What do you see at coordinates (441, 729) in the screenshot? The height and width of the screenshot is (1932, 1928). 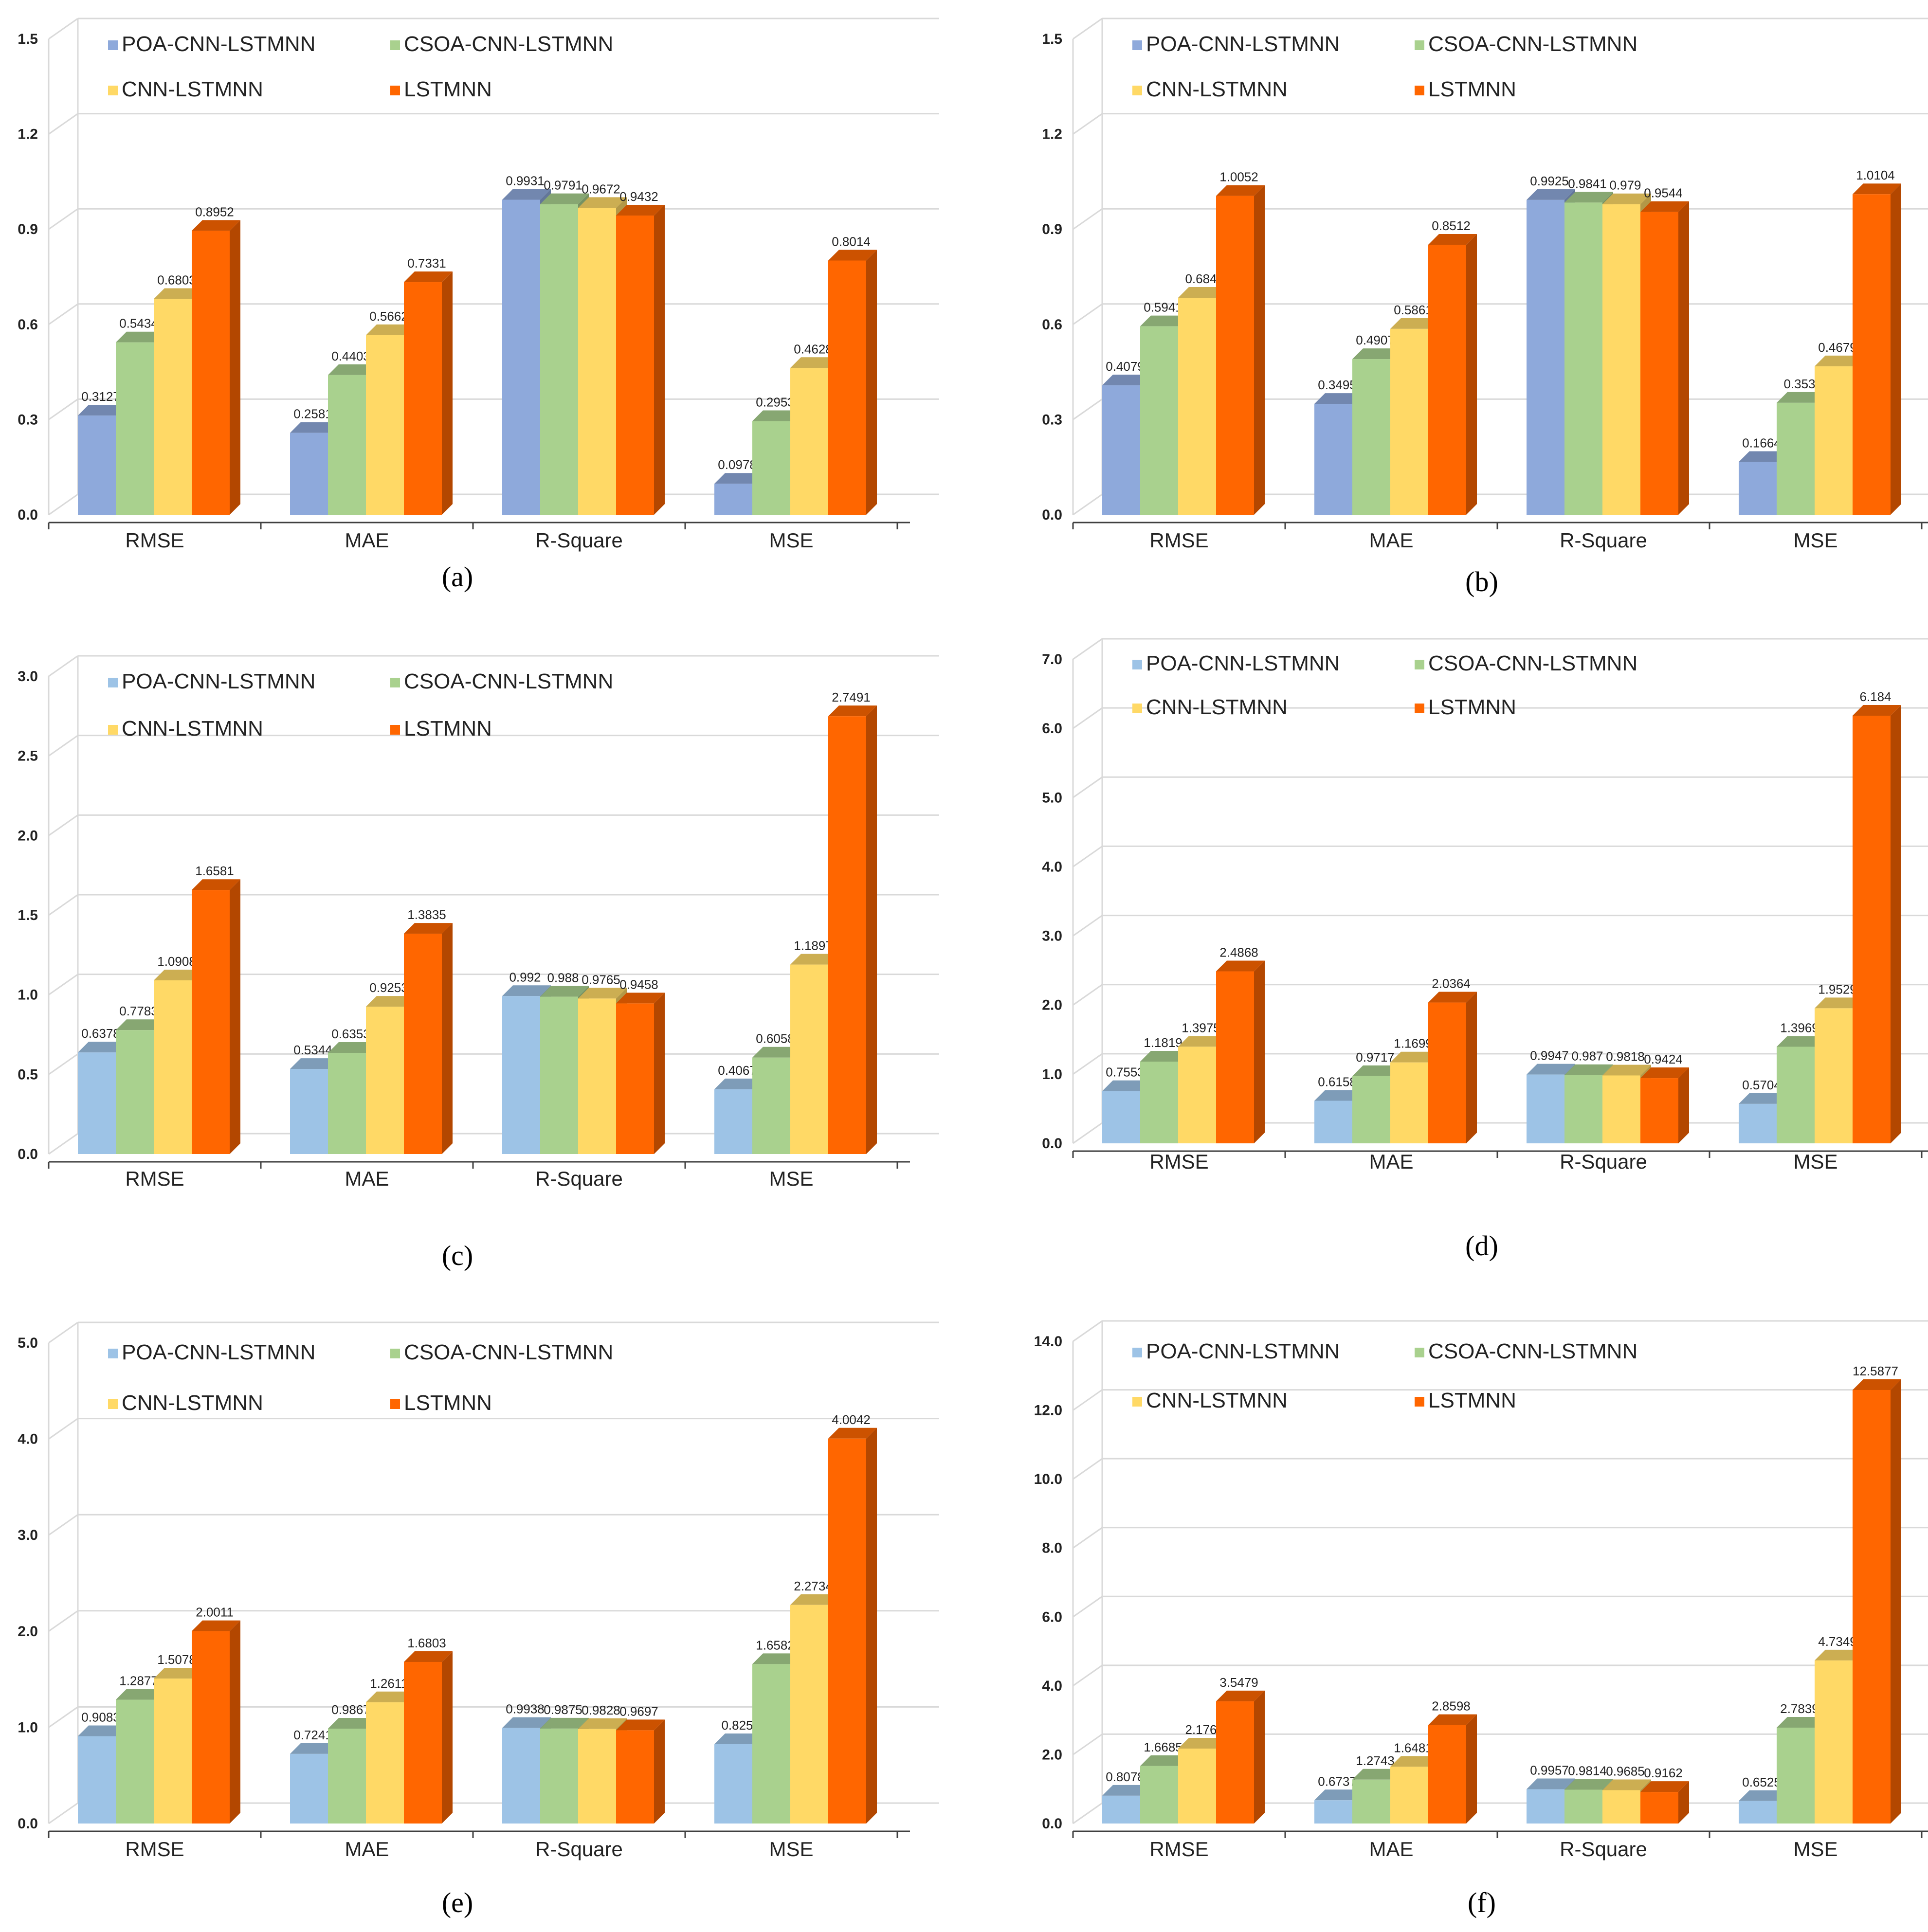 I see `legend-item-LSTMNN: LSTMNN` at bounding box center [441, 729].